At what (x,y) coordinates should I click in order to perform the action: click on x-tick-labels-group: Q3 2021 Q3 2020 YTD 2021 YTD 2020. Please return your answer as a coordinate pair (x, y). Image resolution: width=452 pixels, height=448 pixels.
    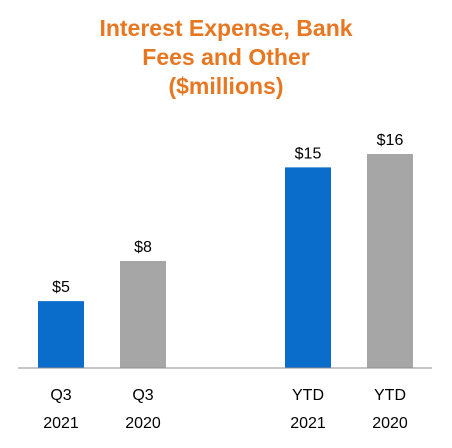
    Looking at the image, I should click on (225, 409).